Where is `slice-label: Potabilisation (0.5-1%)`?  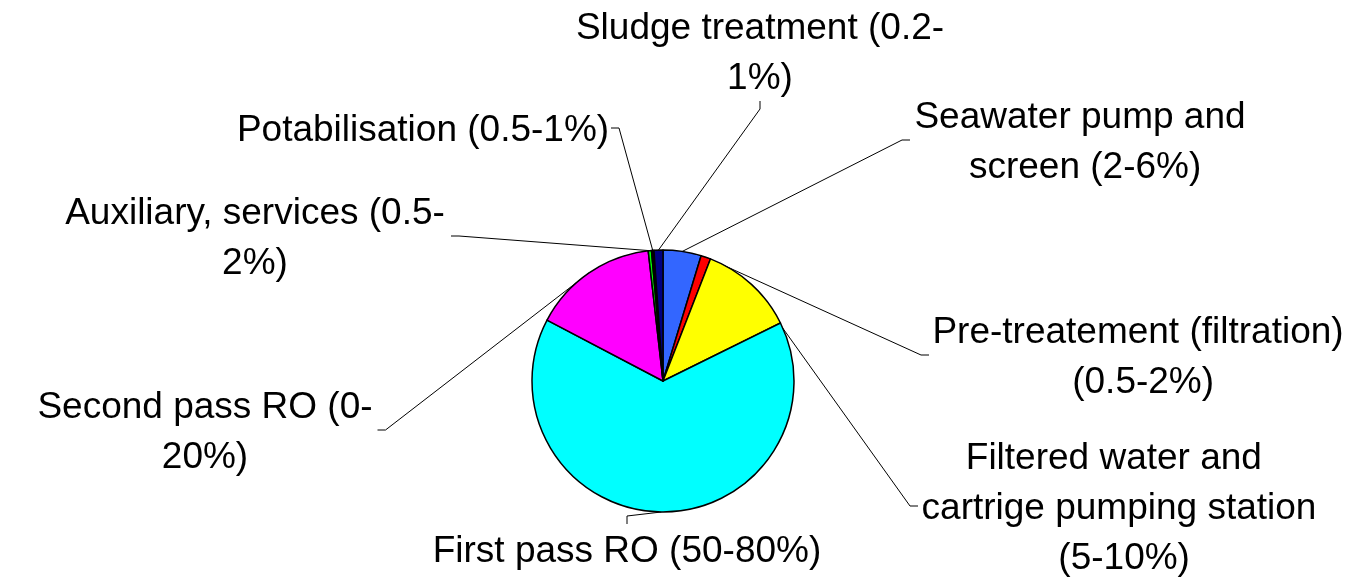 slice-label: Potabilisation (0.5-1%) is located at coordinates (423, 128).